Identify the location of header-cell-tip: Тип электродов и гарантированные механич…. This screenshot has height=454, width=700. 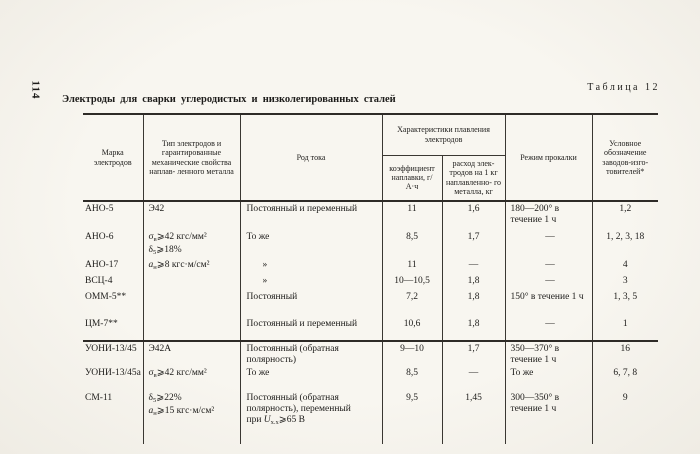
(191, 157).